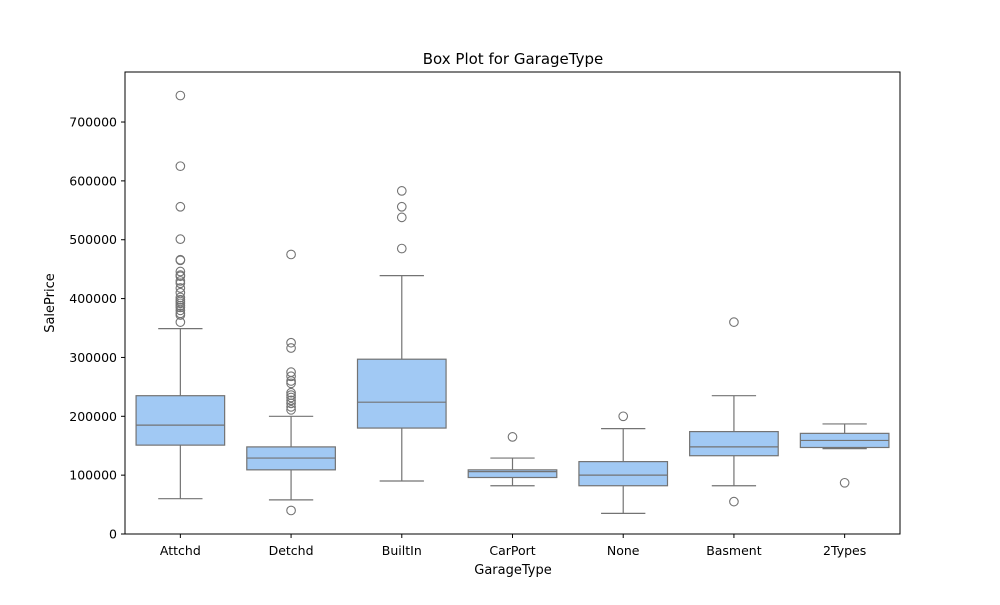 Image resolution: width=1000 pixels, height=605 pixels. Describe the element at coordinates (93, 416) in the screenshot. I see `y-tick-label: 200000` at that location.